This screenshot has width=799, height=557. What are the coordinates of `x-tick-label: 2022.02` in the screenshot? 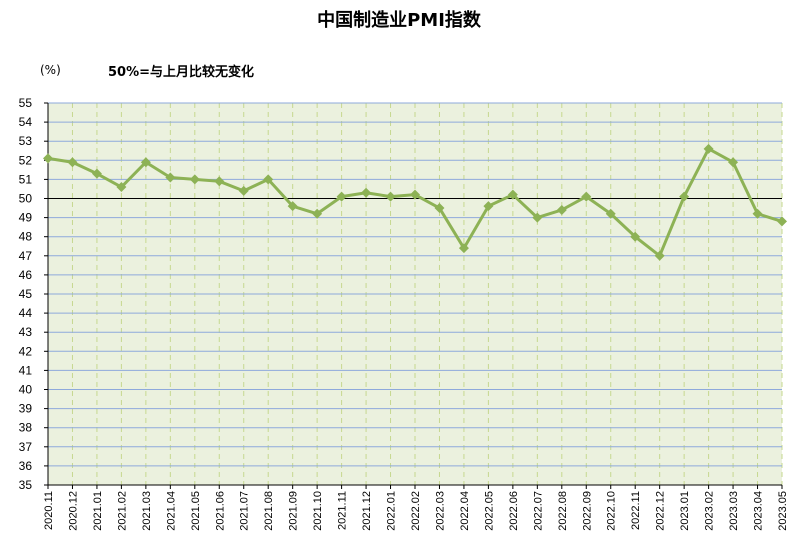 It's located at (416, 511).